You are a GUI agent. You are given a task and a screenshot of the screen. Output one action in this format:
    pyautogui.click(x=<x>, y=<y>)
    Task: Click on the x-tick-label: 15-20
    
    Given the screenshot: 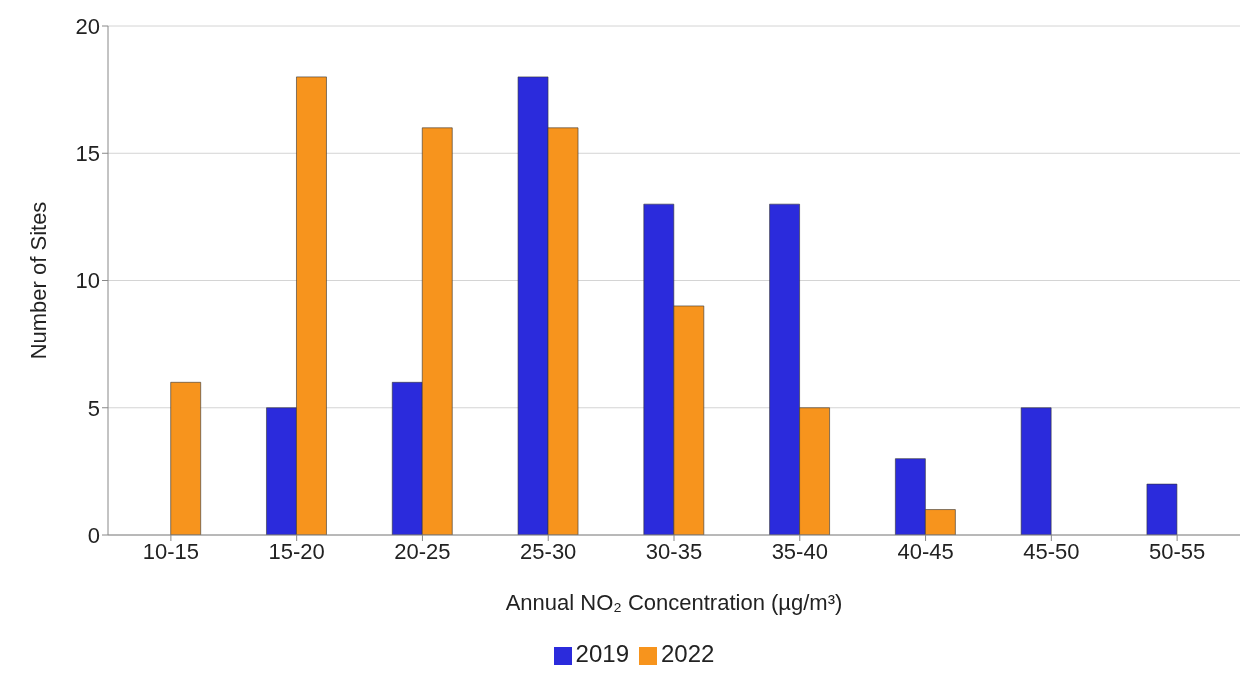 What is the action you would take?
    pyautogui.click(x=296, y=551)
    